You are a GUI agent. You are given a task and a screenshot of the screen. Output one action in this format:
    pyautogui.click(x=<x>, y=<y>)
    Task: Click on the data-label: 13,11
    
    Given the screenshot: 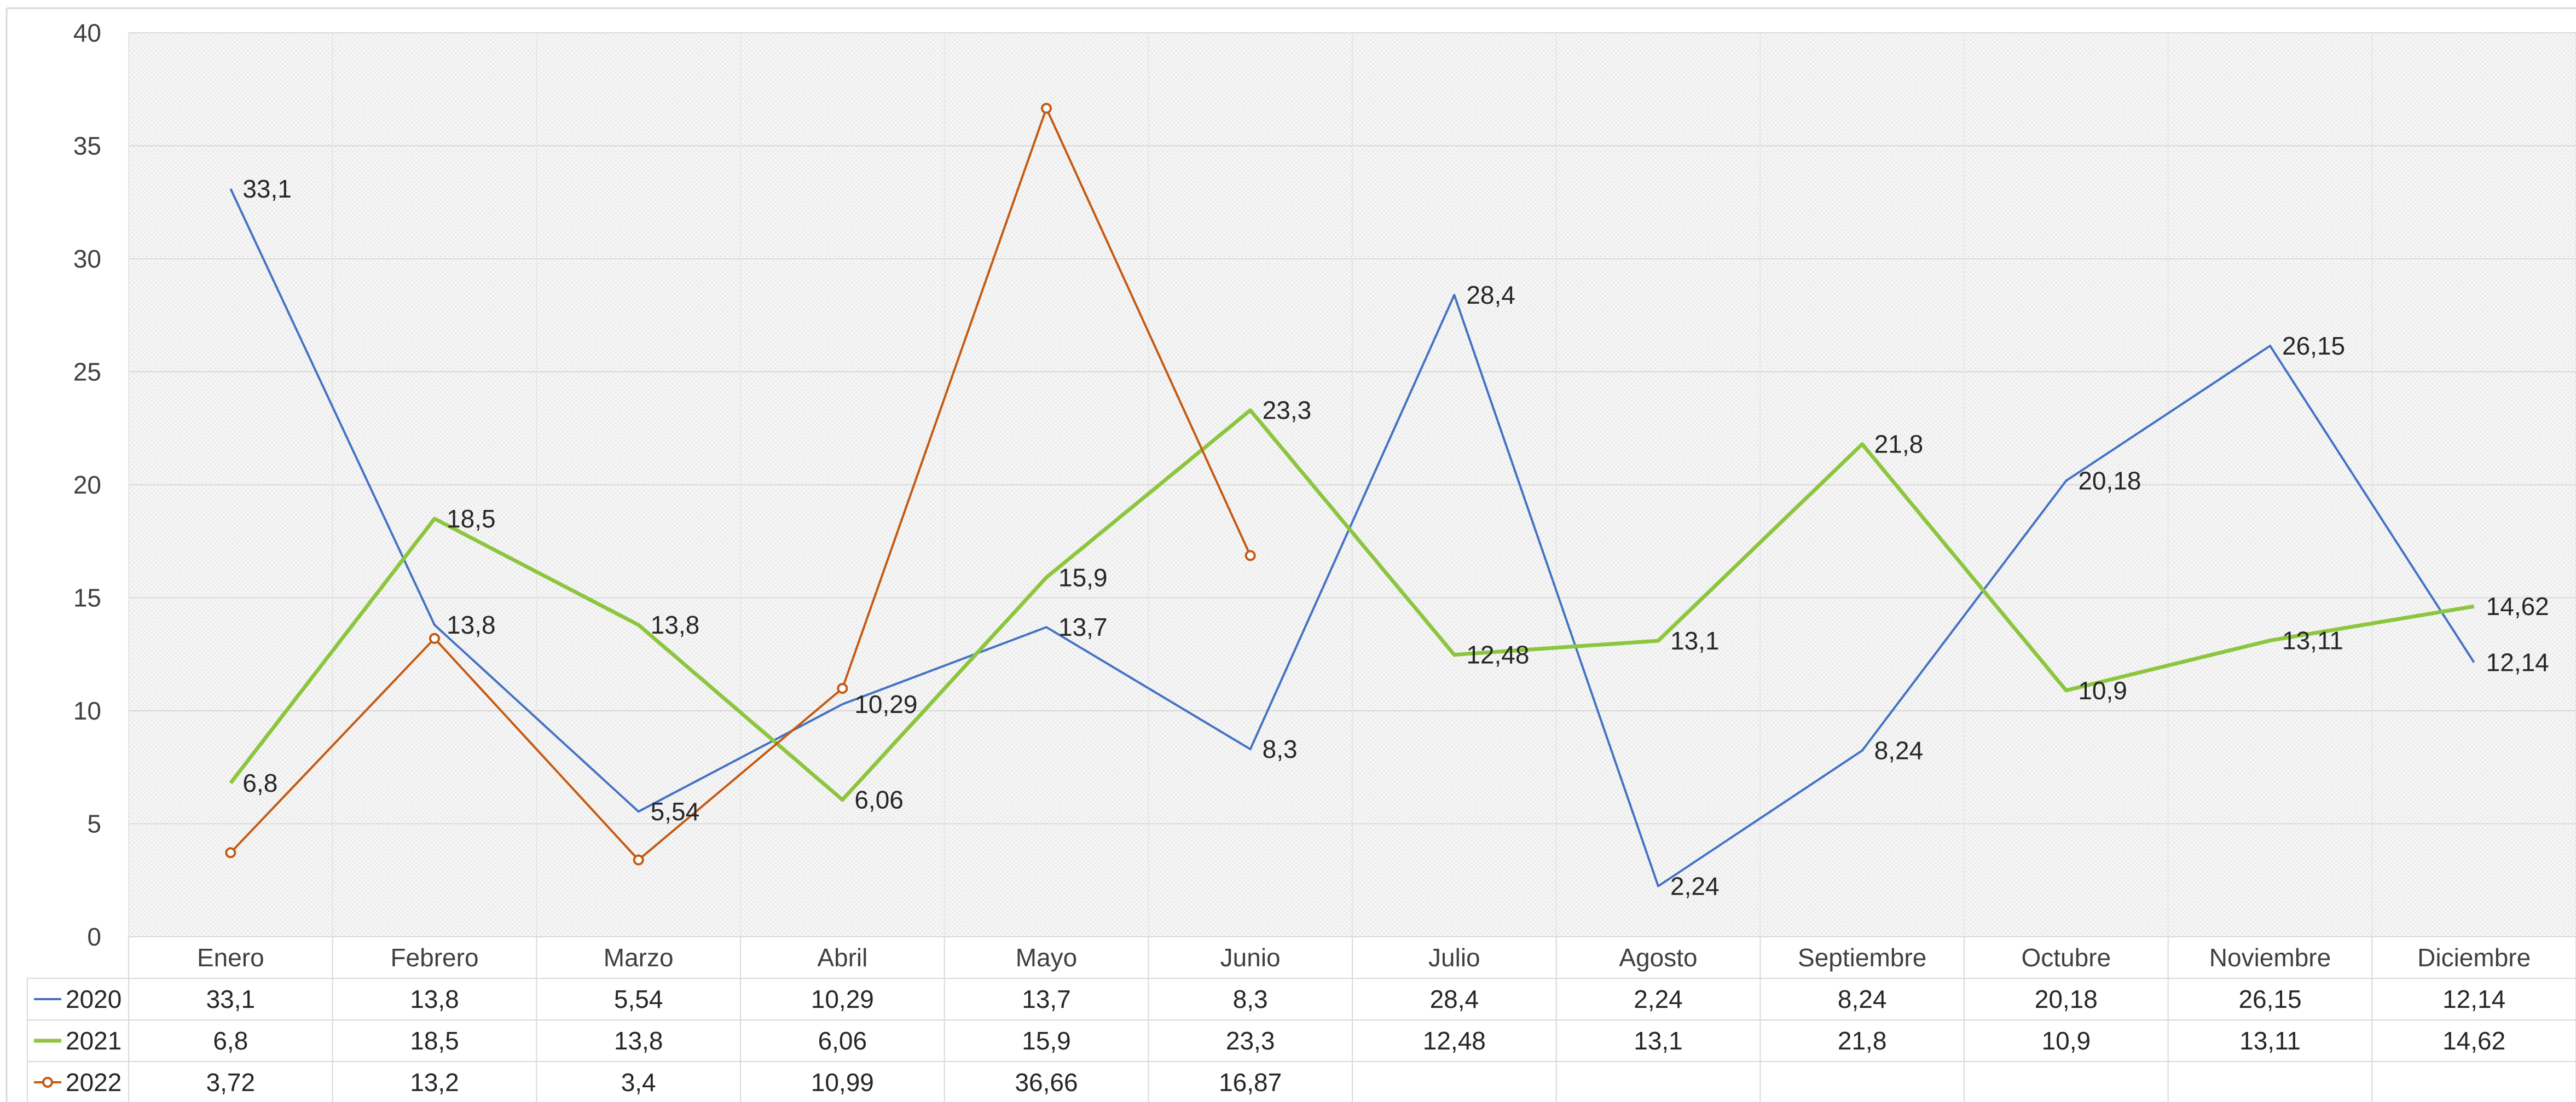 What is the action you would take?
    pyautogui.click(x=2312, y=641)
    